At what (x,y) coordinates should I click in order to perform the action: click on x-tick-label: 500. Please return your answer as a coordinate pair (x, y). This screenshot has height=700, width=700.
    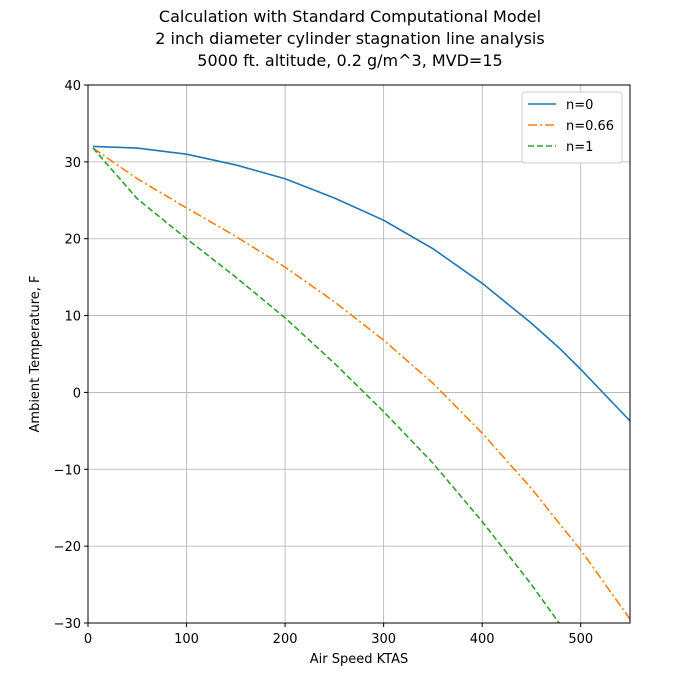
    Looking at the image, I should click on (580, 639).